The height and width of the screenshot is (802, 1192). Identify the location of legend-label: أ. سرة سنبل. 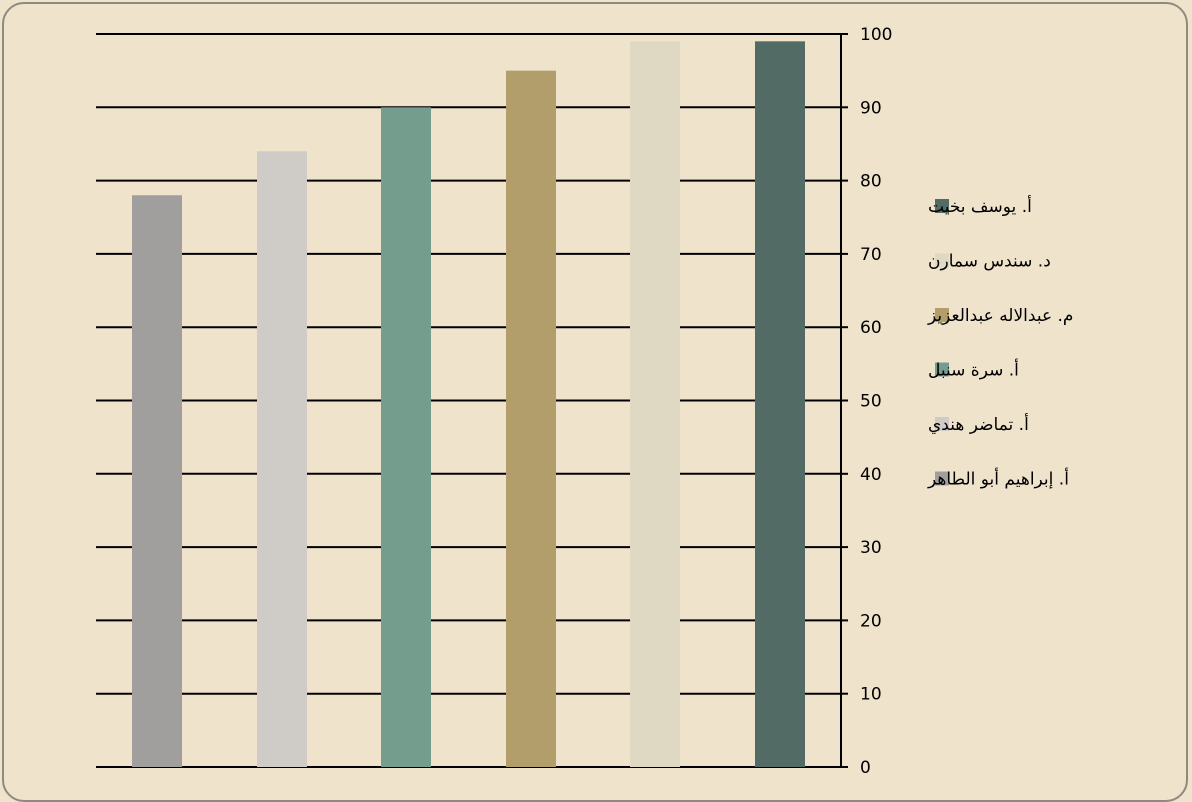
(973, 370).